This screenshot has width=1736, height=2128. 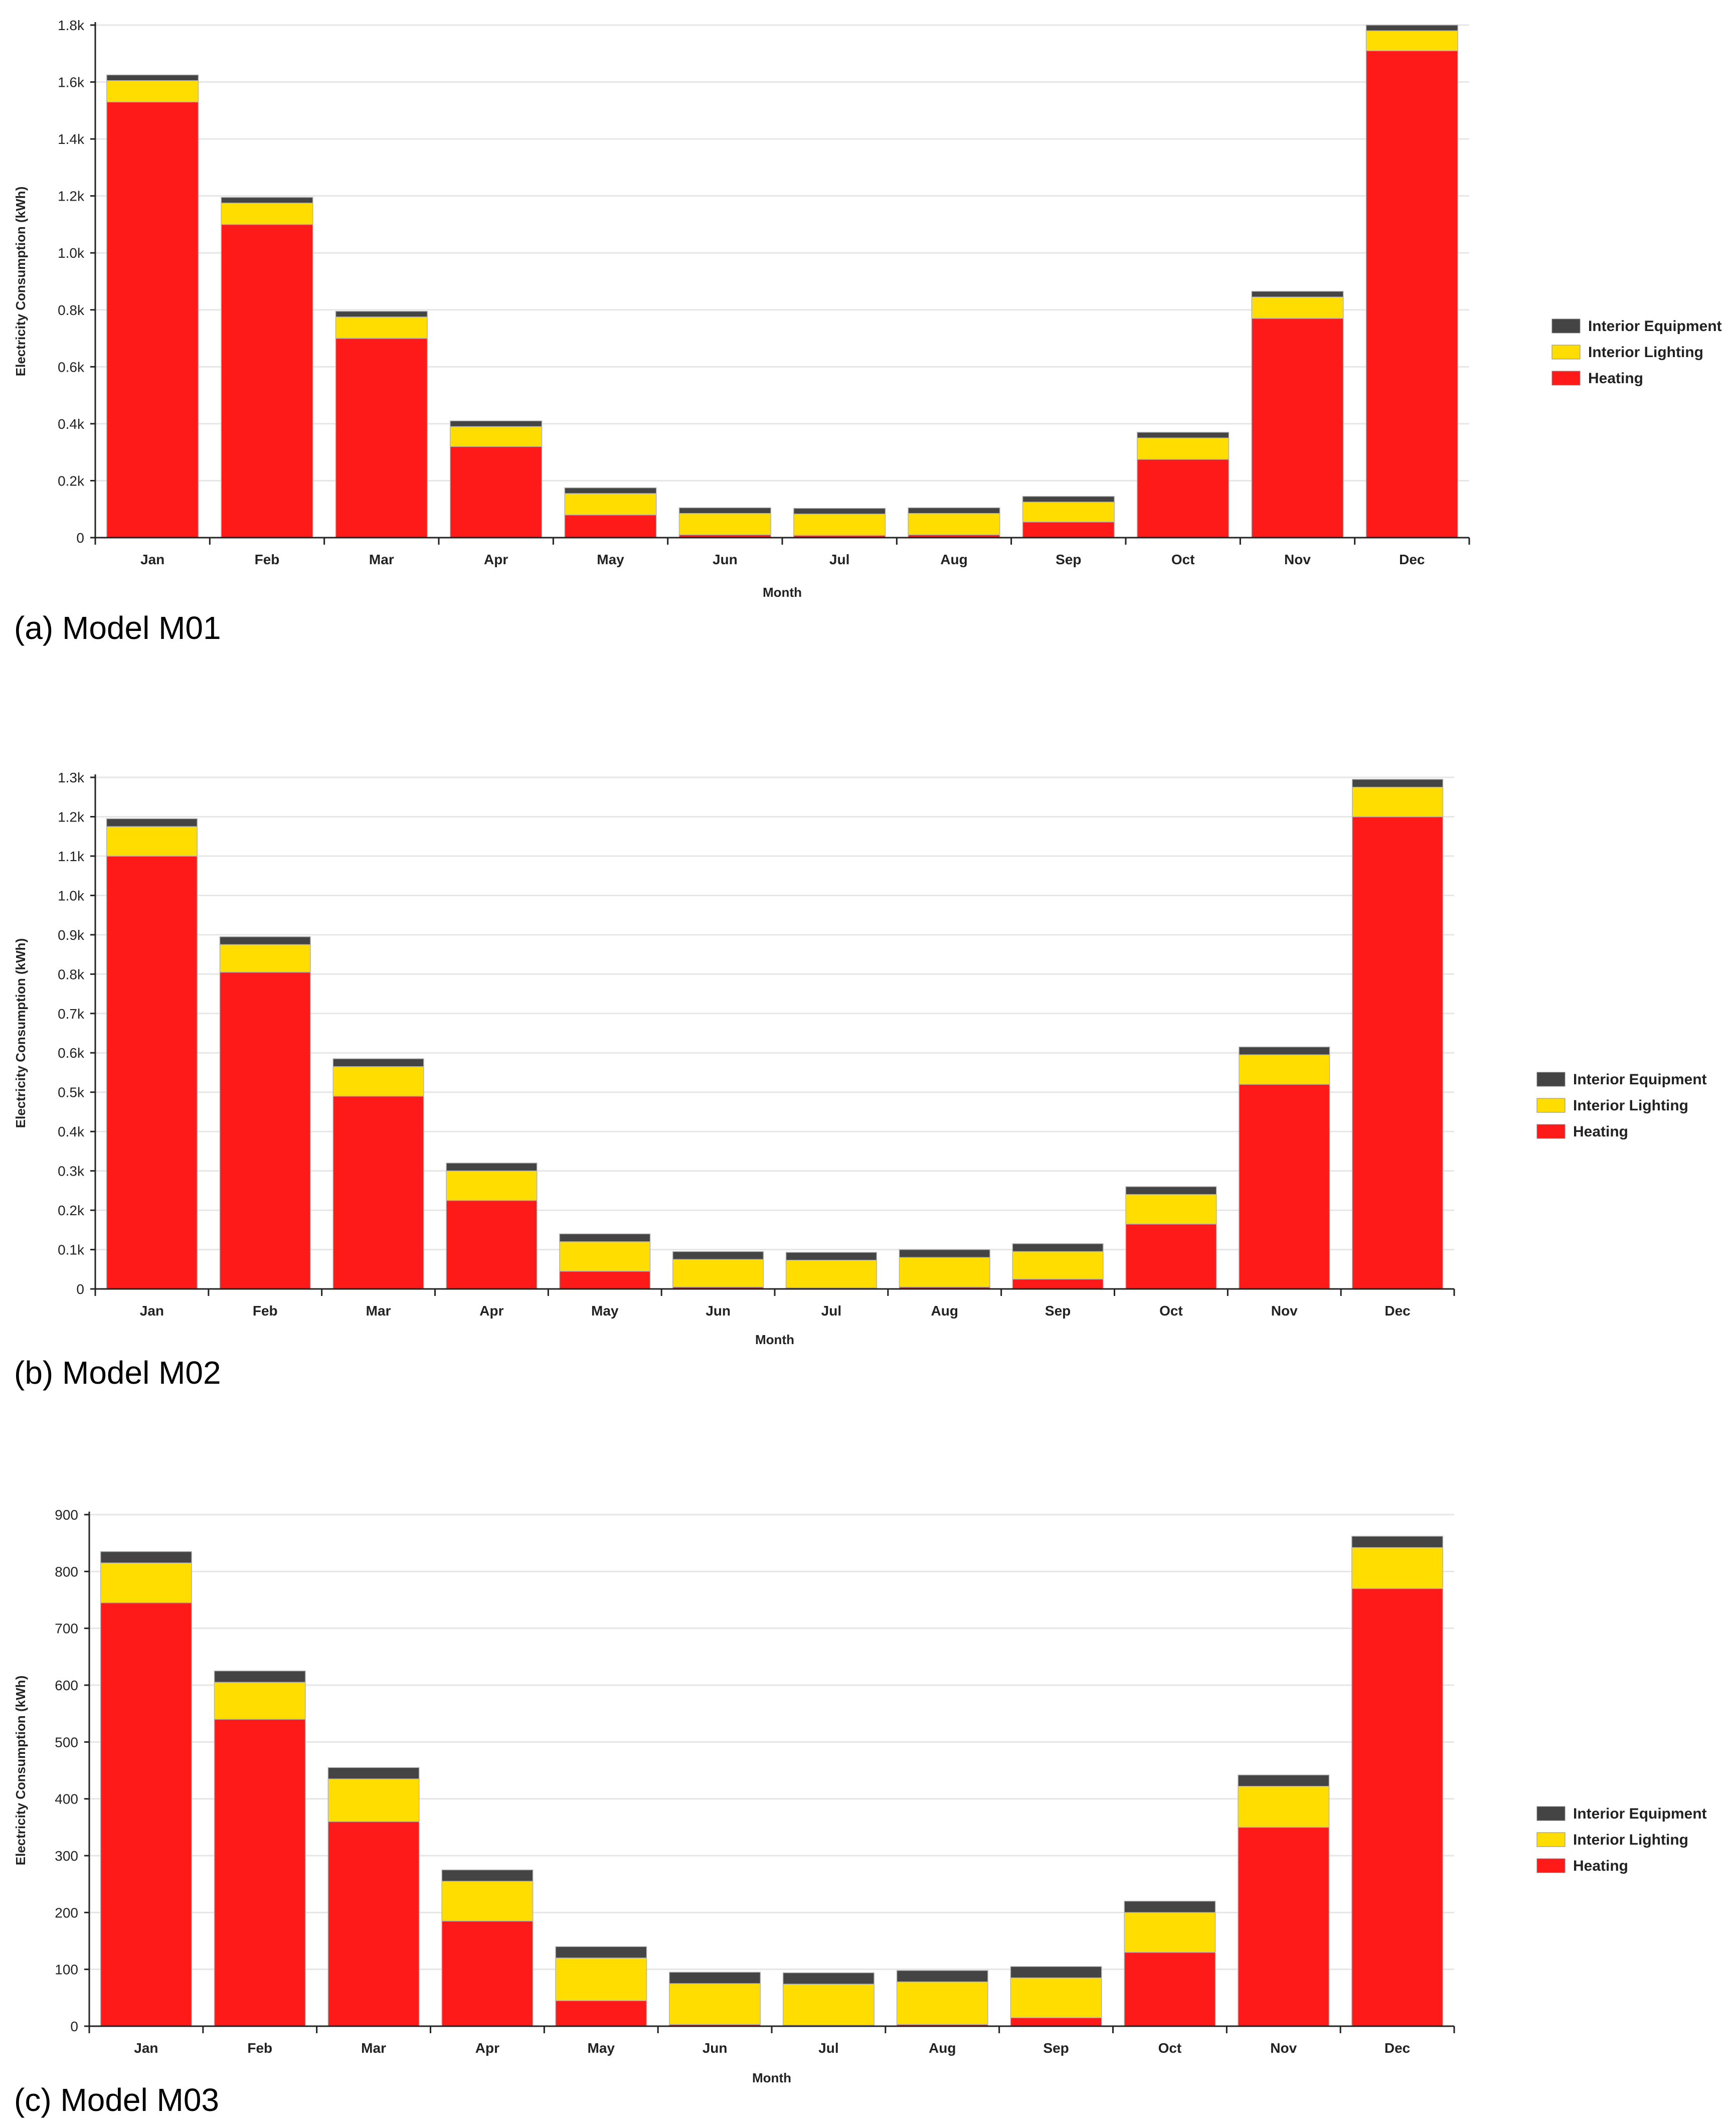 I want to click on x-tick-label: Sep, so click(x=1056, y=2048).